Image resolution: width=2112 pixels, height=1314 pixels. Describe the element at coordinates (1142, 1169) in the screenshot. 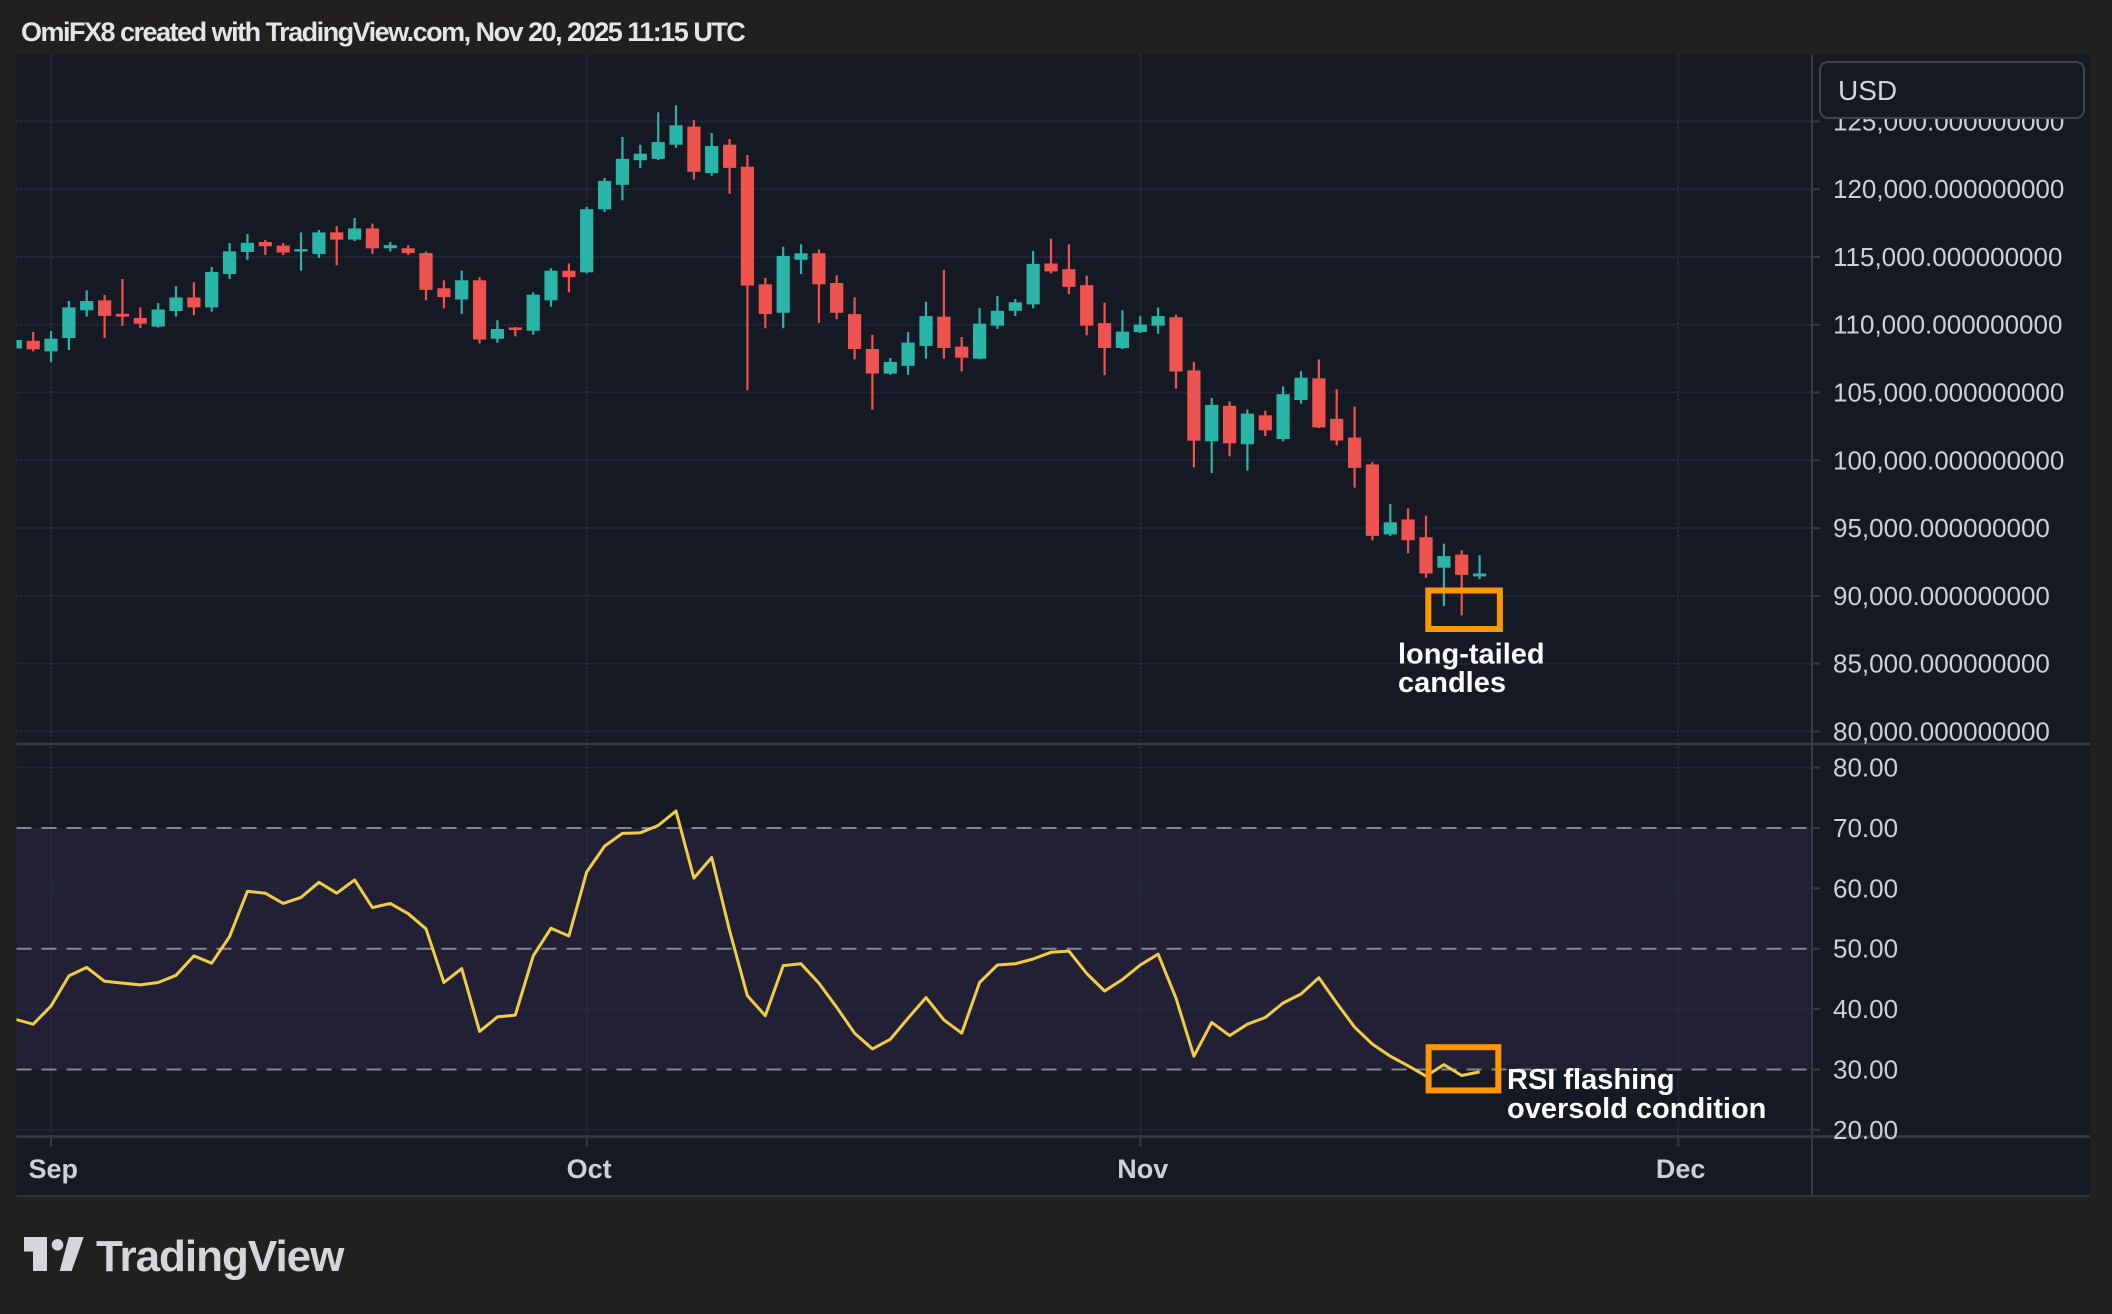

I see `svg-text: Nov` at that location.